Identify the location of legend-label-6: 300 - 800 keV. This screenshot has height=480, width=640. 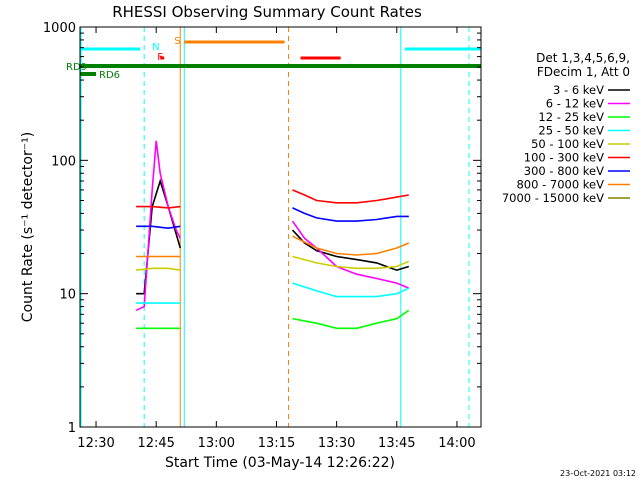
(564, 171).